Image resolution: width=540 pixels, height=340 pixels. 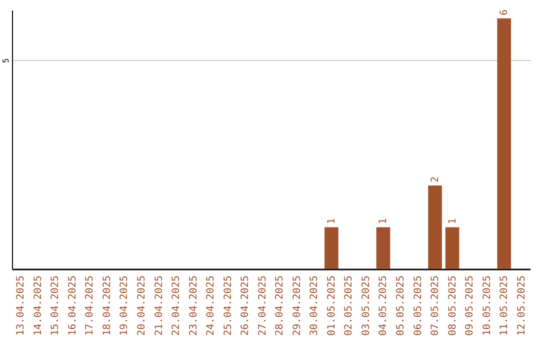 What do you see at coordinates (504, 12) in the screenshot?
I see `data-label: 6` at bounding box center [504, 12].